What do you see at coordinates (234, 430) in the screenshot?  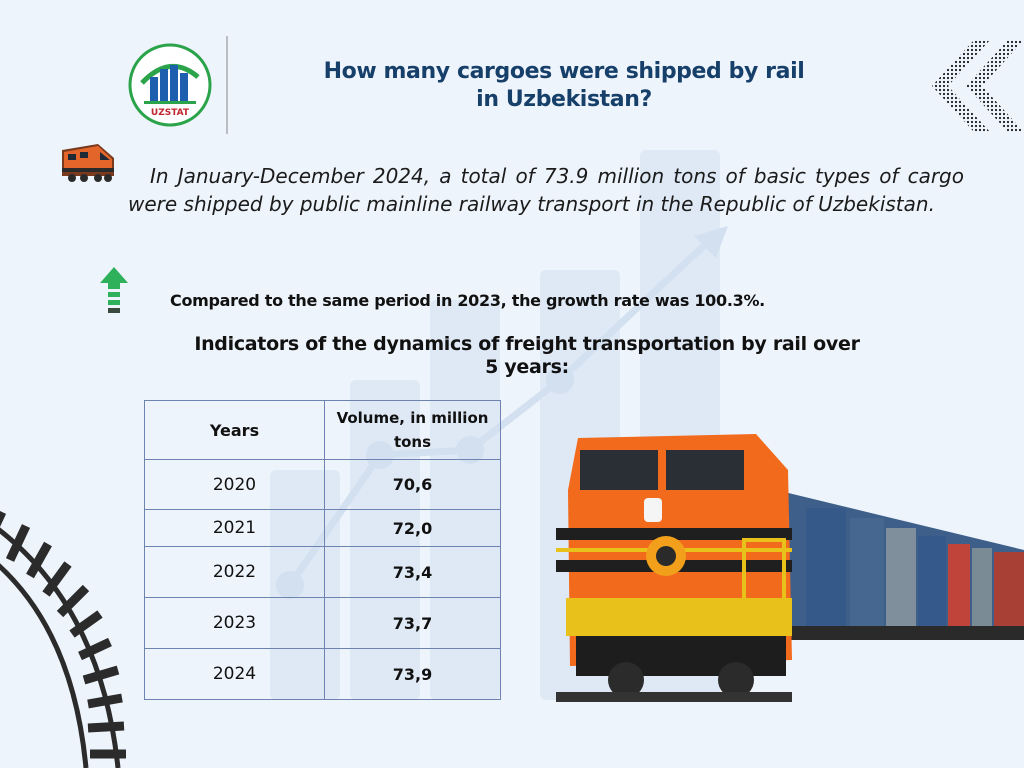 I see `column-header-years: Years` at bounding box center [234, 430].